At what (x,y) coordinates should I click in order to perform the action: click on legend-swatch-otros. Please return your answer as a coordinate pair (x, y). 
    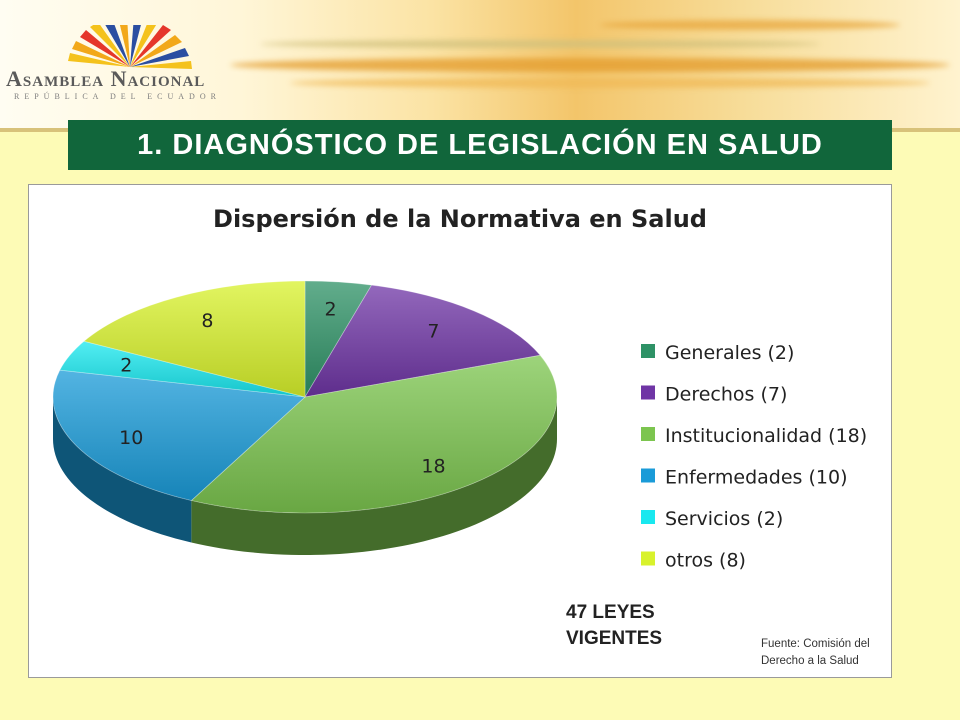
    Looking at the image, I should click on (648, 558).